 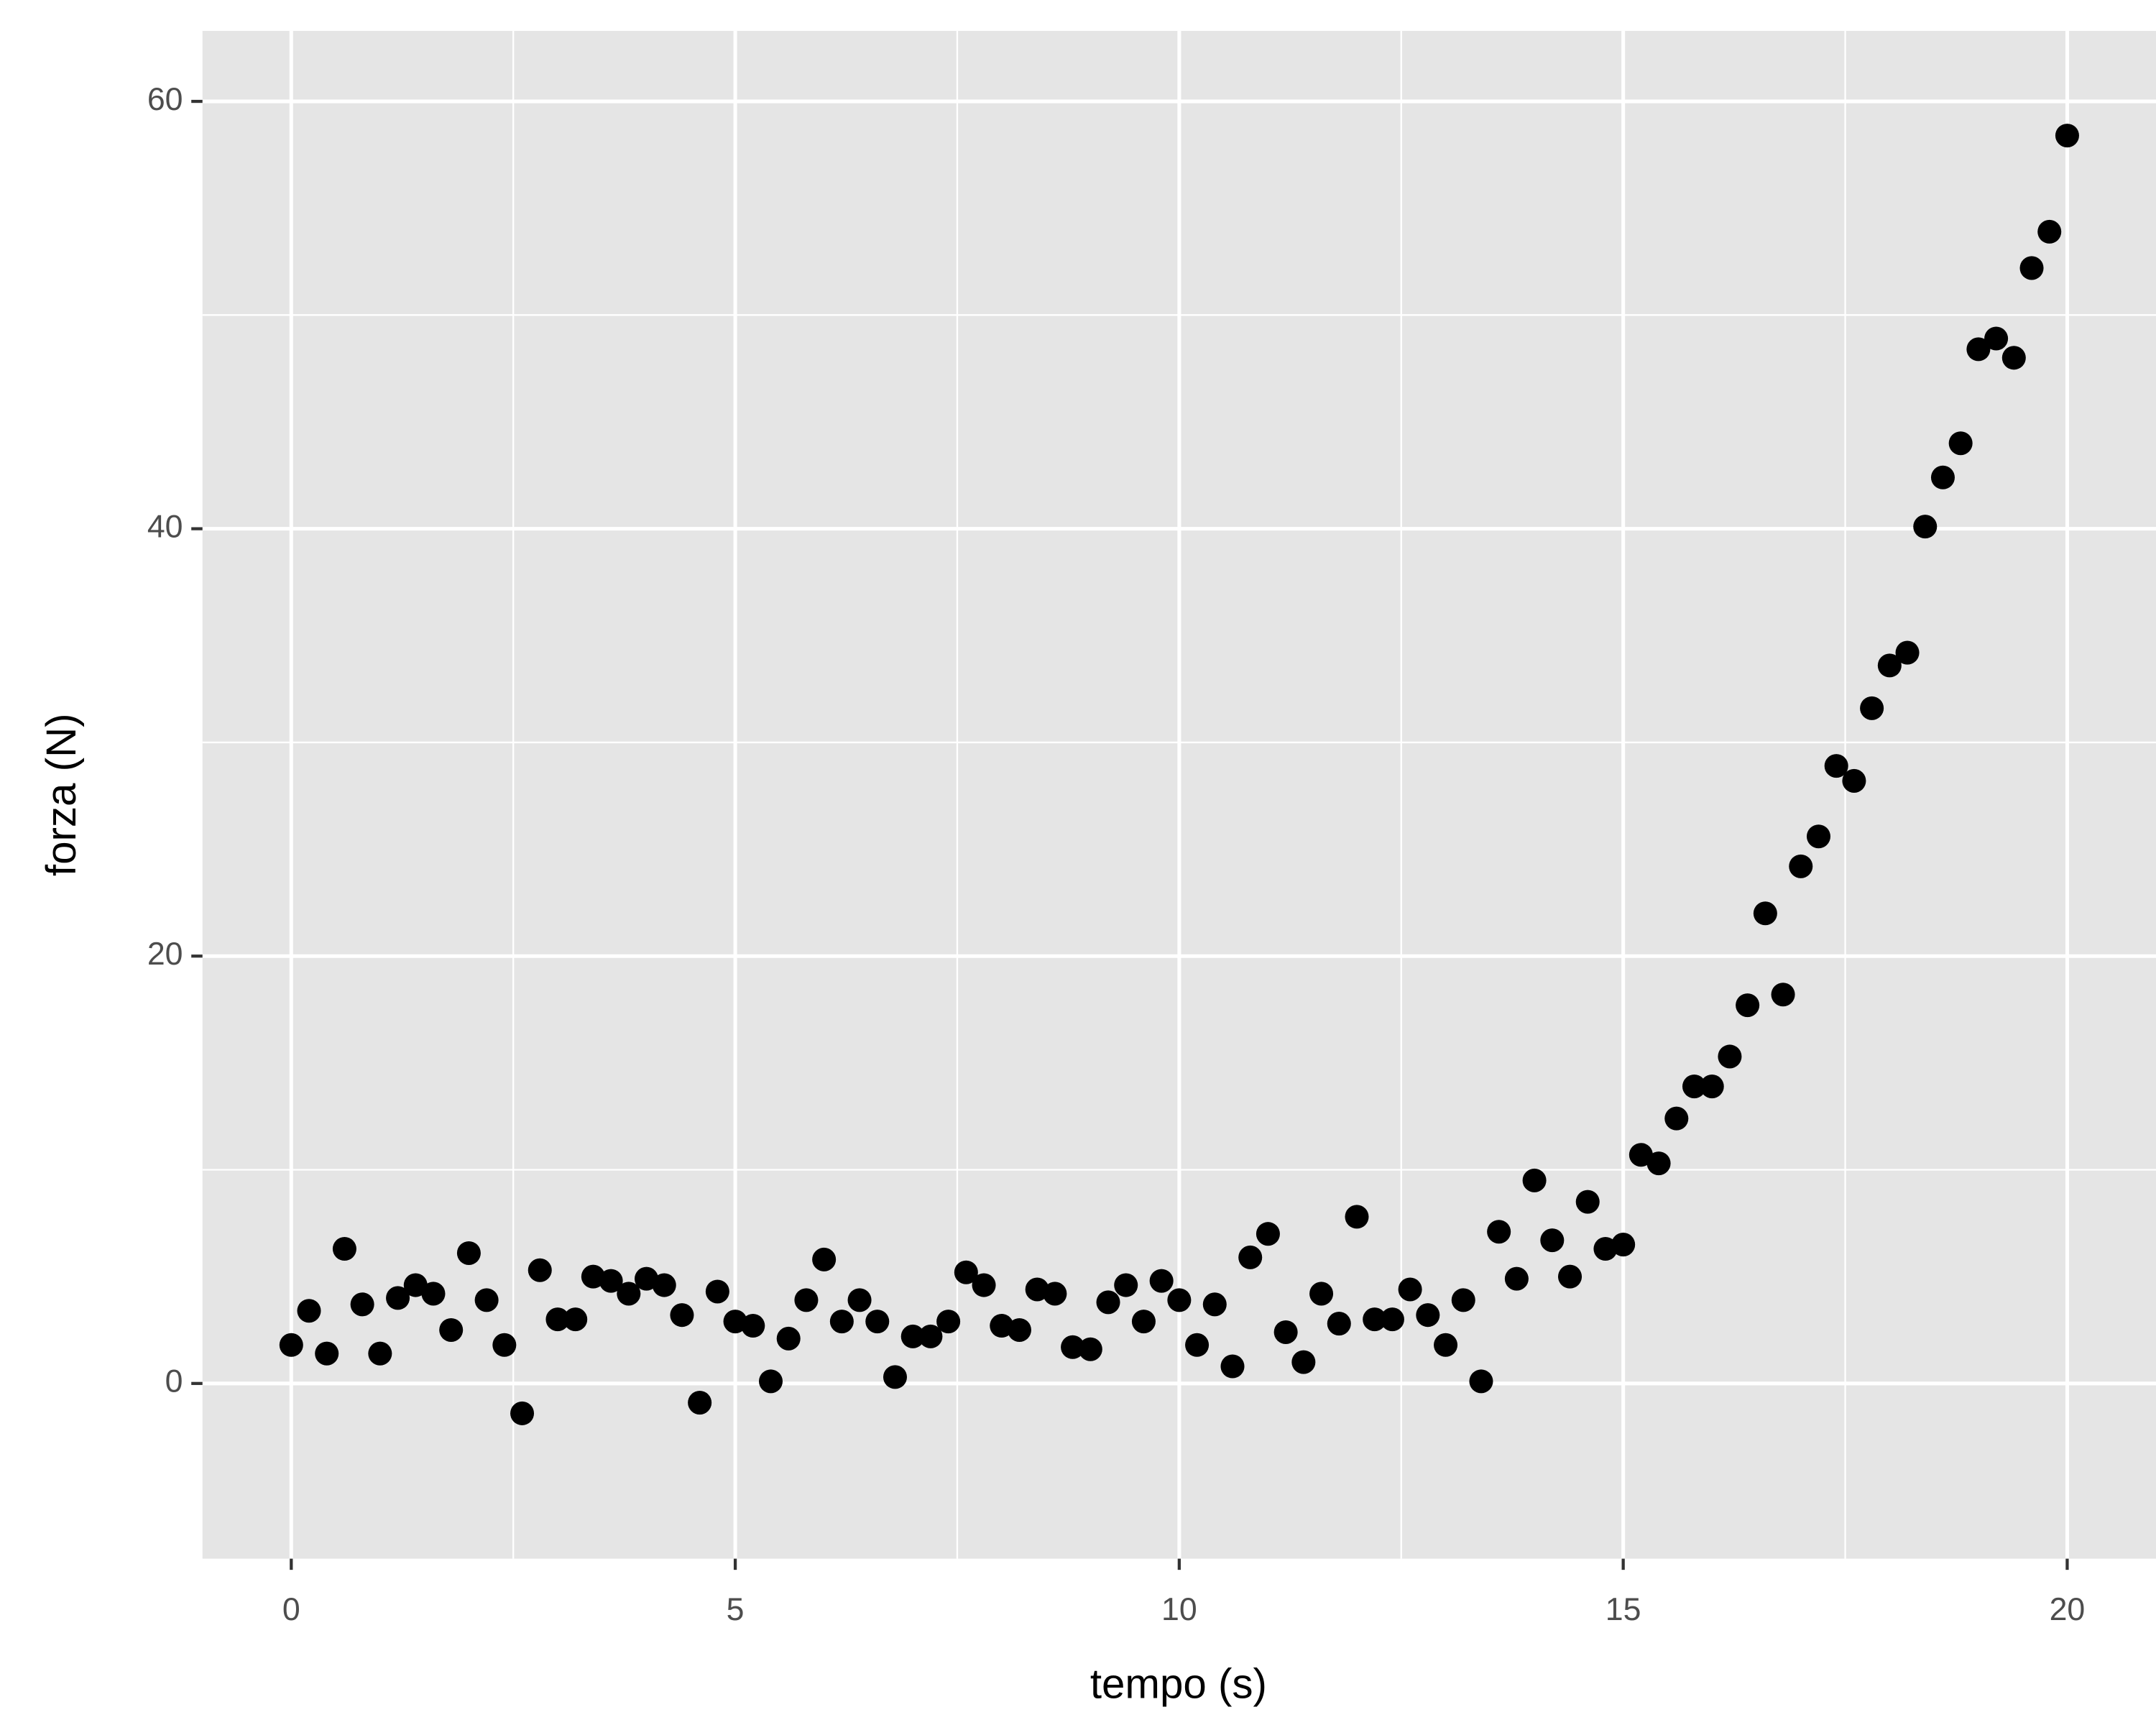 What do you see at coordinates (1178, 1684) in the screenshot?
I see `x-axis-title: tempo (s)` at bounding box center [1178, 1684].